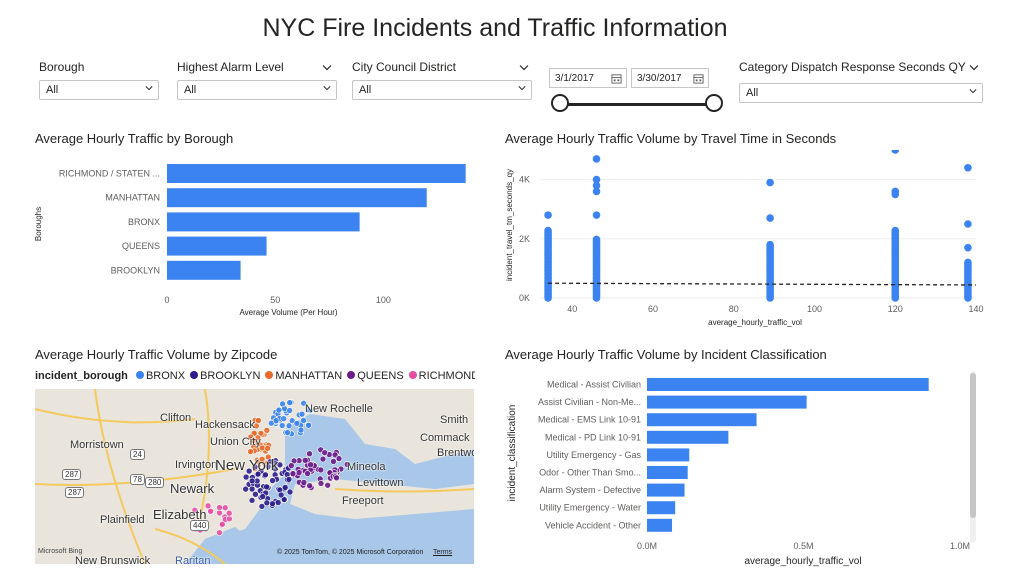  Describe the element at coordinates (225, 376) in the screenshot. I see `legend-item: BROOKLYN` at that location.